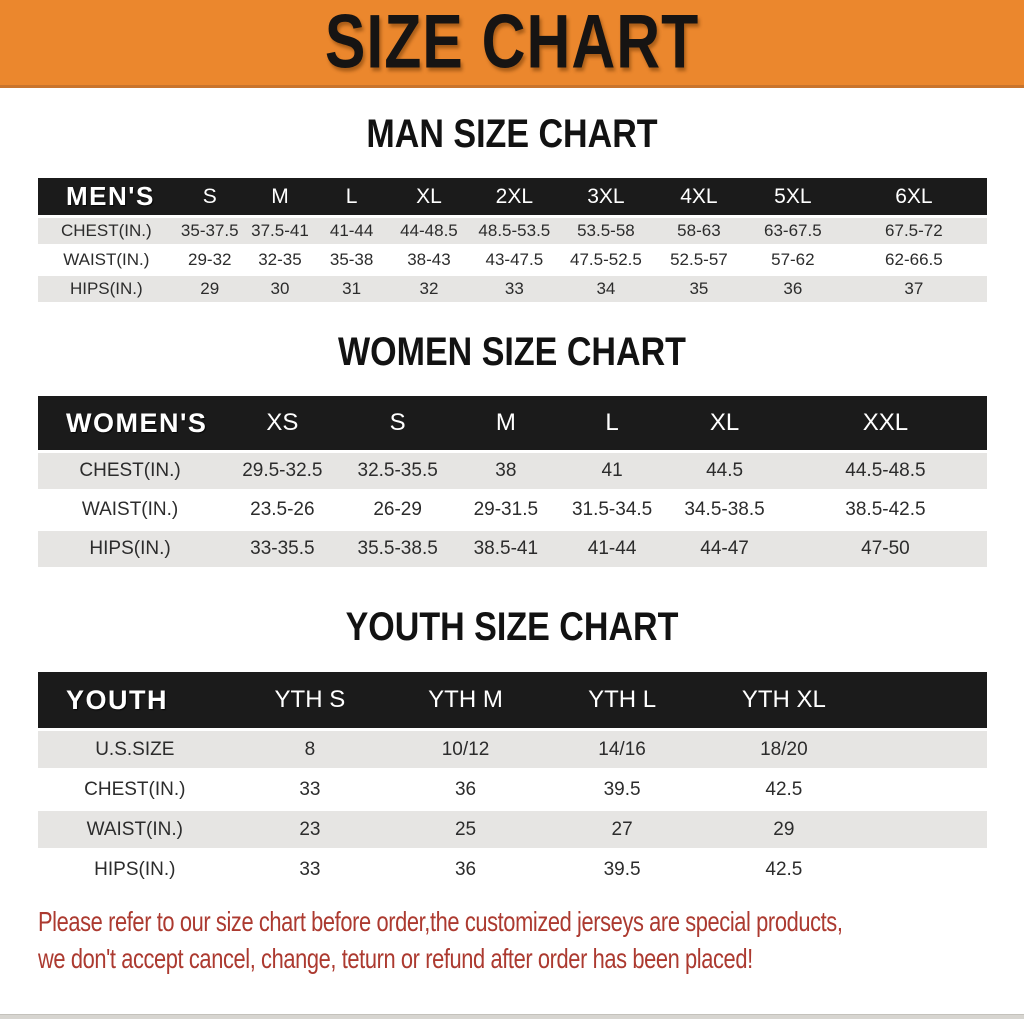 The height and width of the screenshot is (1019, 1024). Describe the element at coordinates (135, 748) in the screenshot. I see `row-label: U.S.SIZE` at that location.